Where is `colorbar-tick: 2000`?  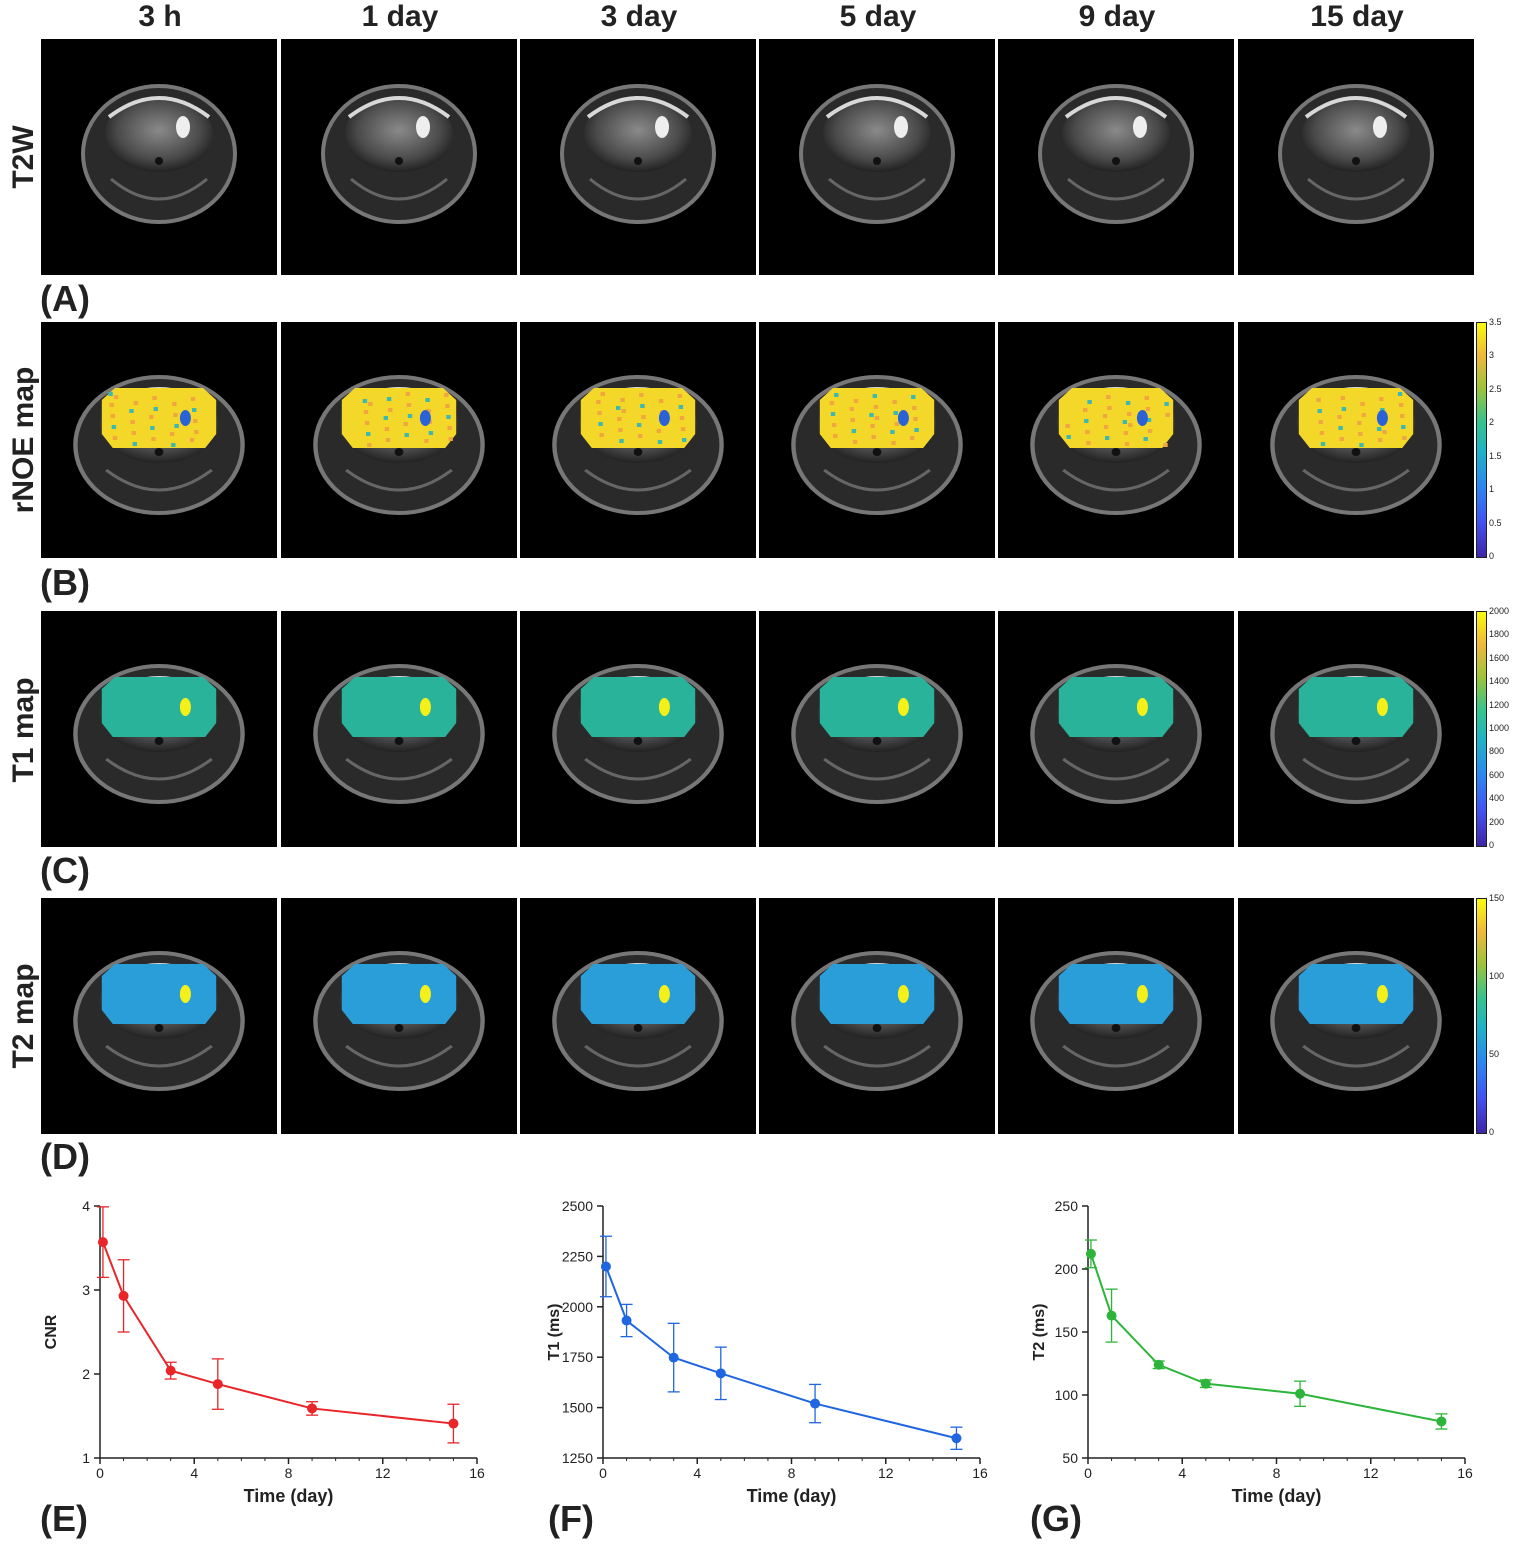 colorbar-tick: 2000 is located at coordinates (1499, 611).